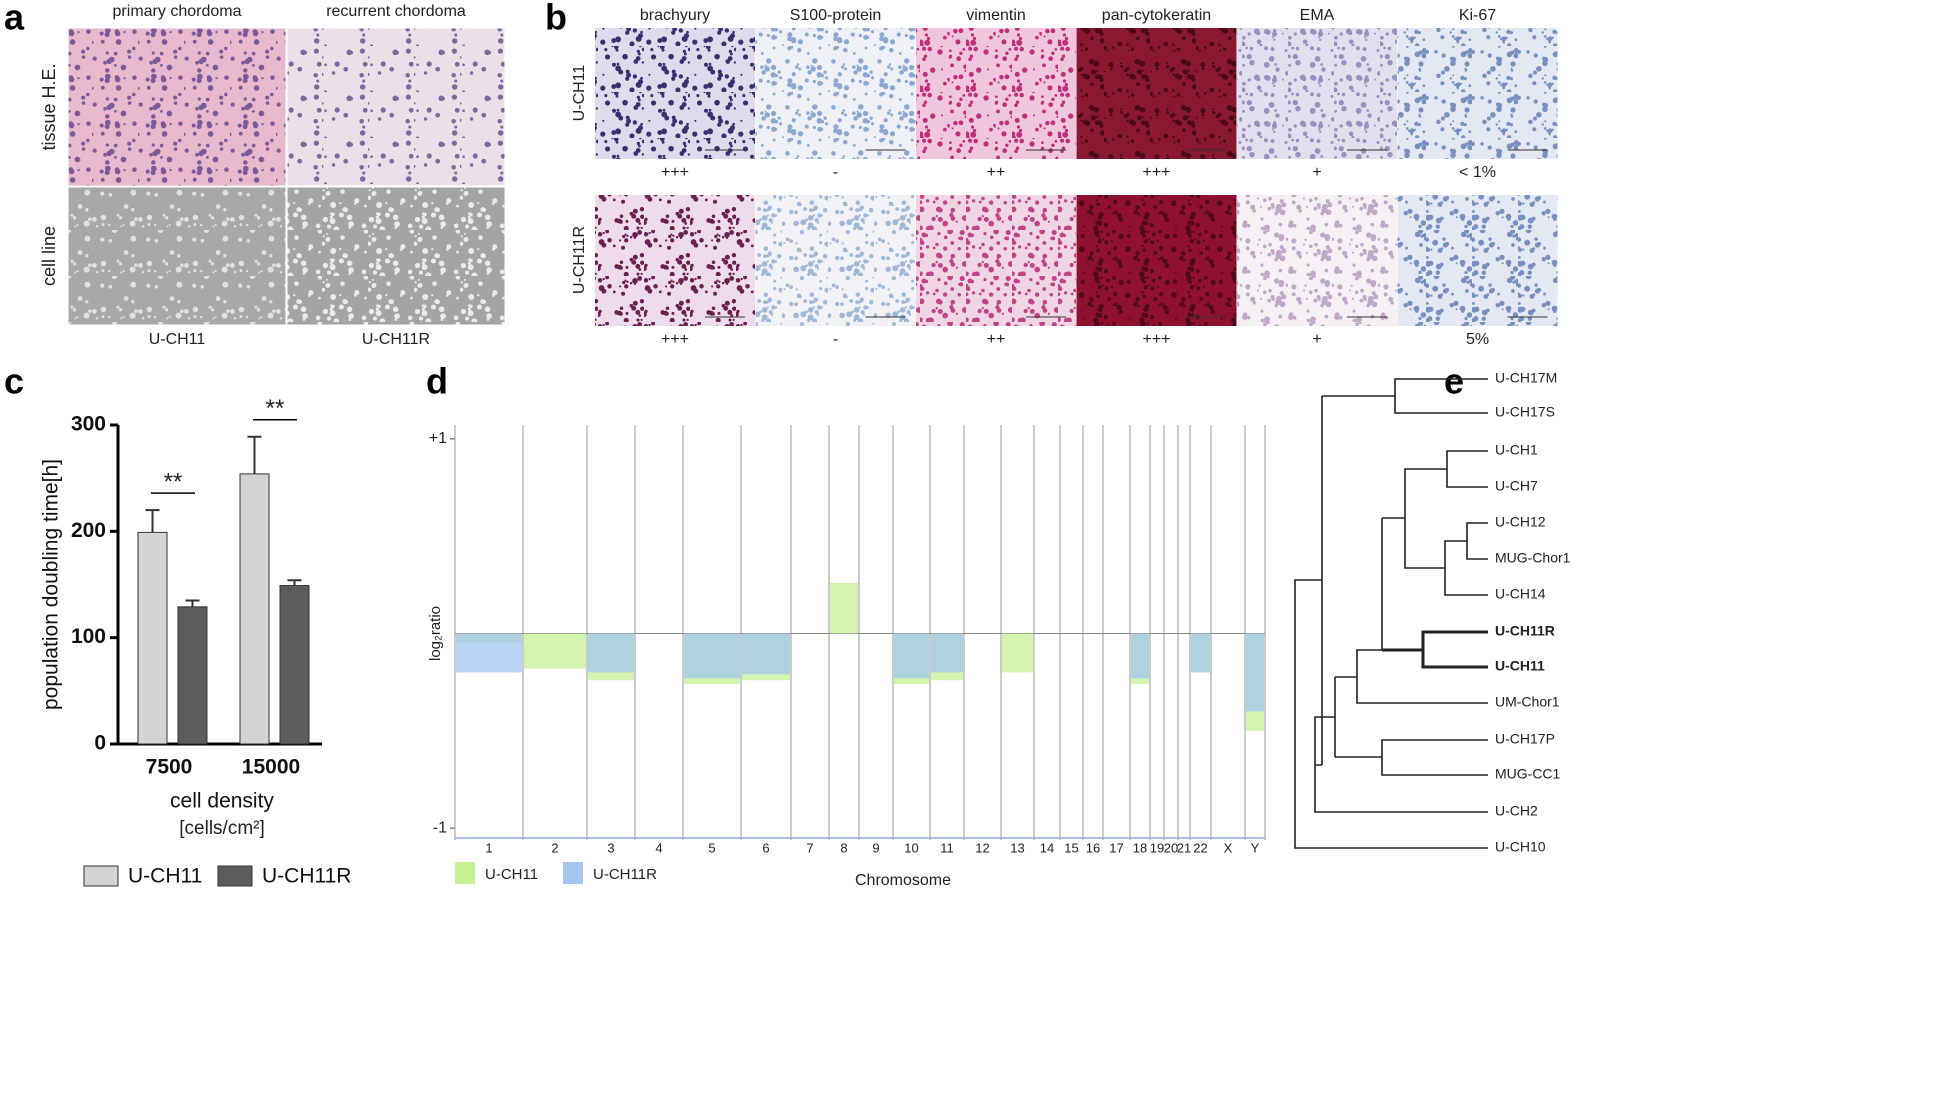 The height and width of the screenshot is (1102, 1946). What do you see at coordinates (169, 767) in the screenshot?
I see `x-tick-label: 7500` at bounding box center [169, 767].